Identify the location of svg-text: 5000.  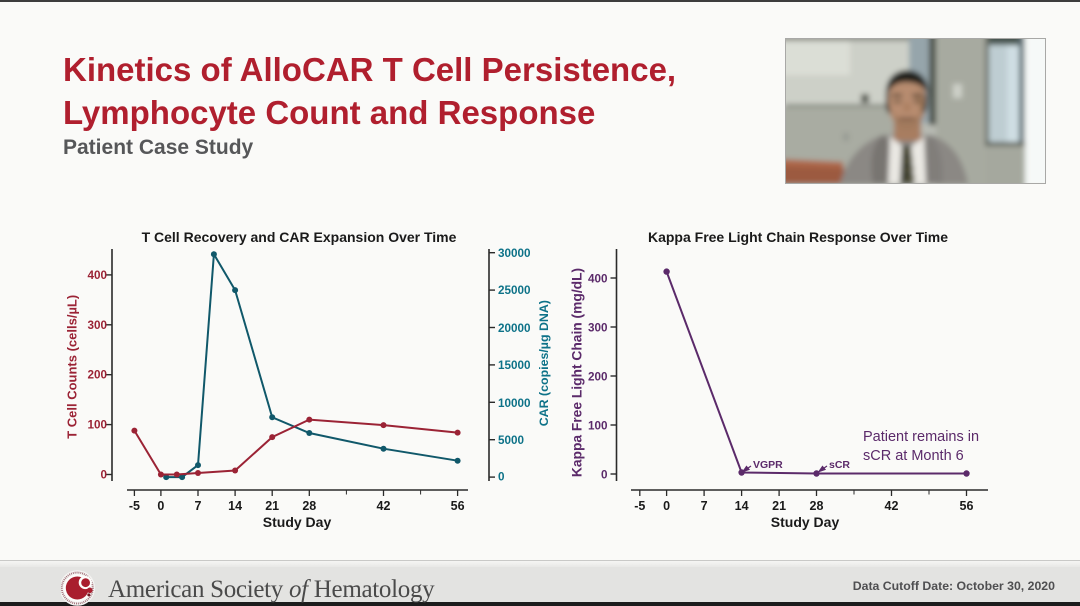
(511, 440).